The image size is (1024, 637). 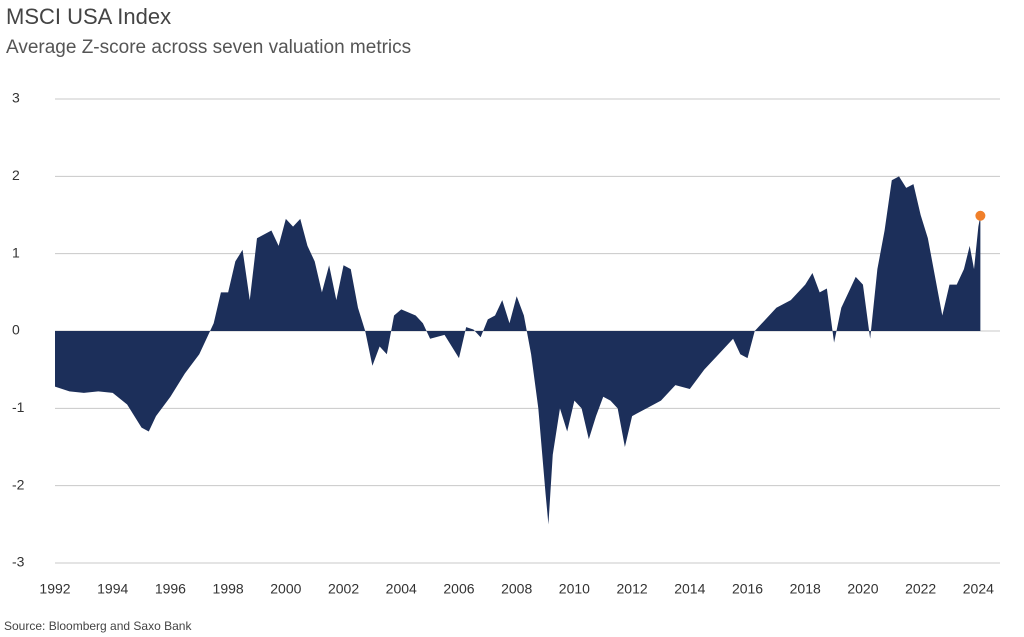 I want to click on y-tick-label: 0, so click(x=16, y=330).